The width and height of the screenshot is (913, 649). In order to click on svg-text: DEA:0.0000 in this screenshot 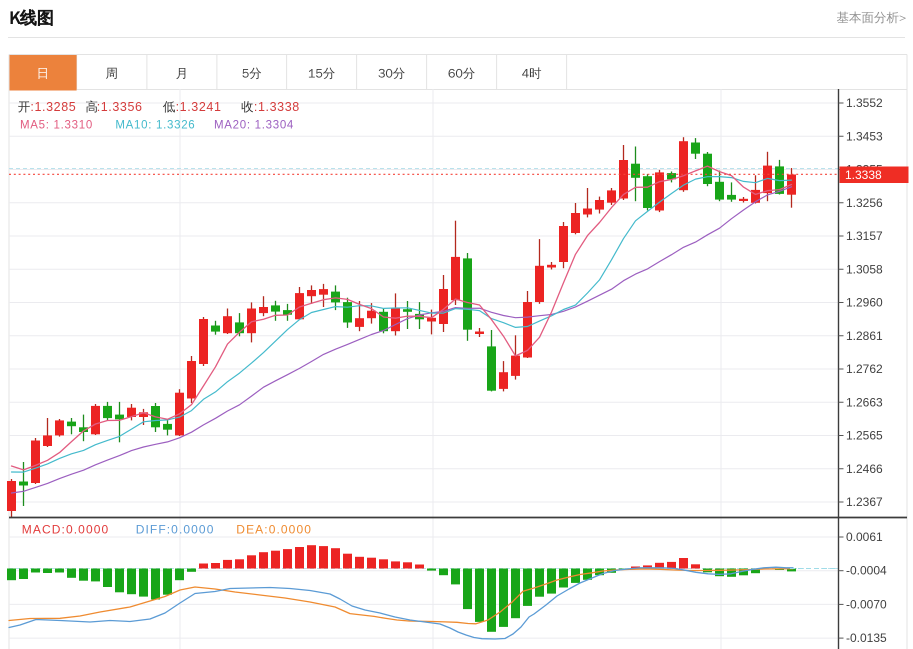, I will do `click(274, 530)`.